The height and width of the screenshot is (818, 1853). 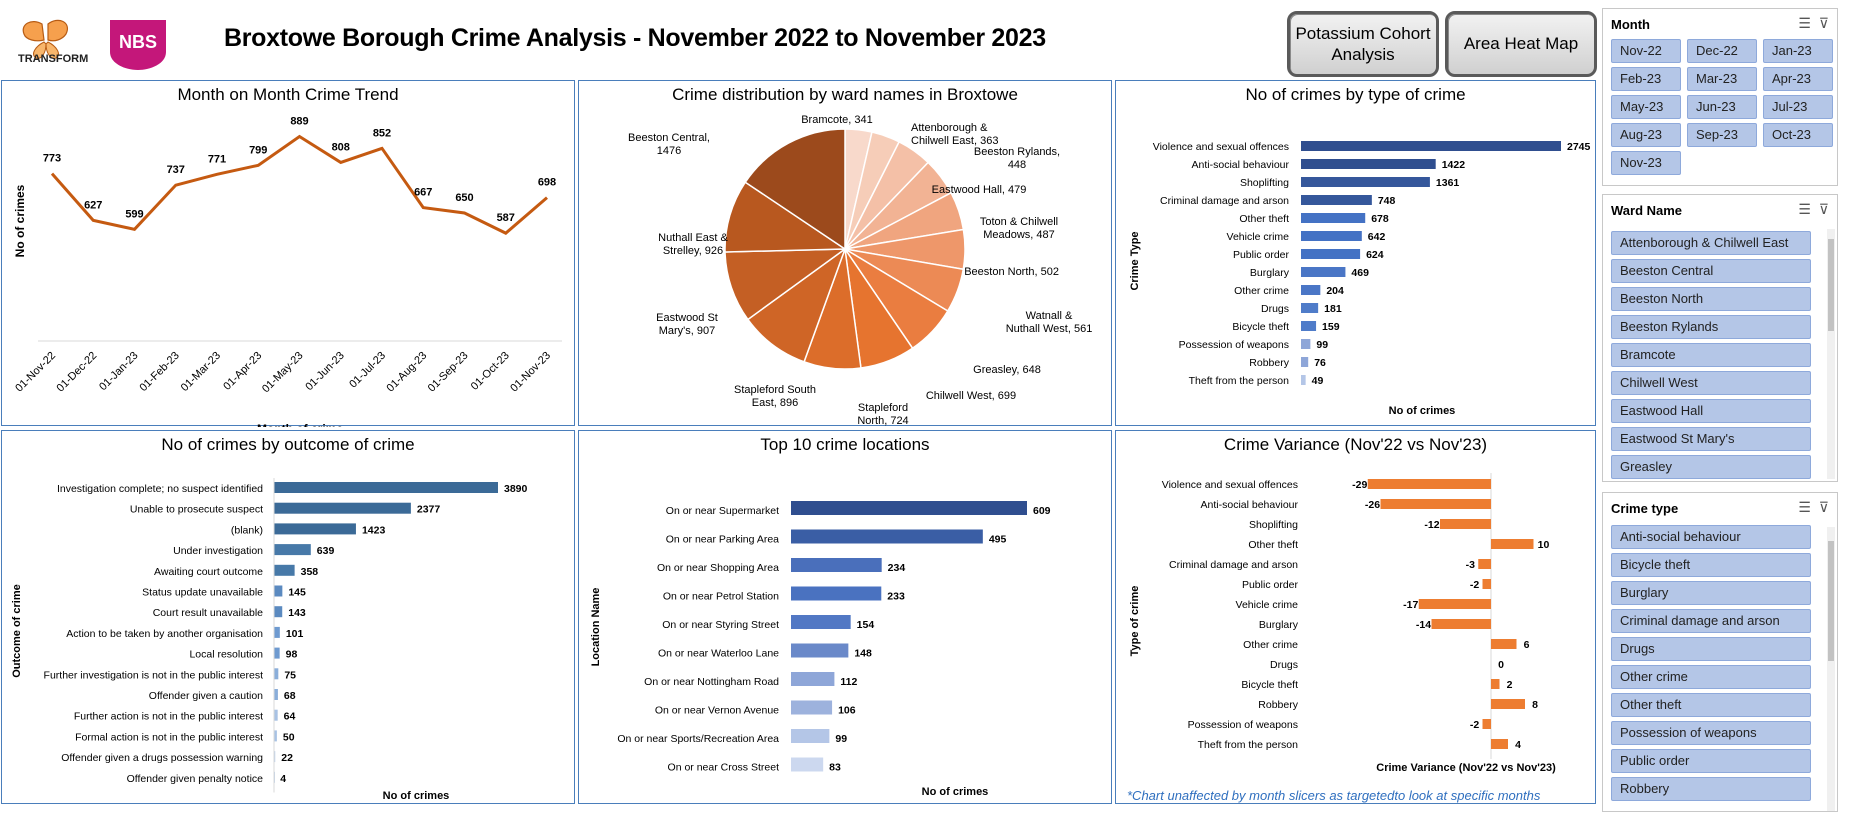 I want to click on outcome-data-label: 1423, so click(x=374, y=530).